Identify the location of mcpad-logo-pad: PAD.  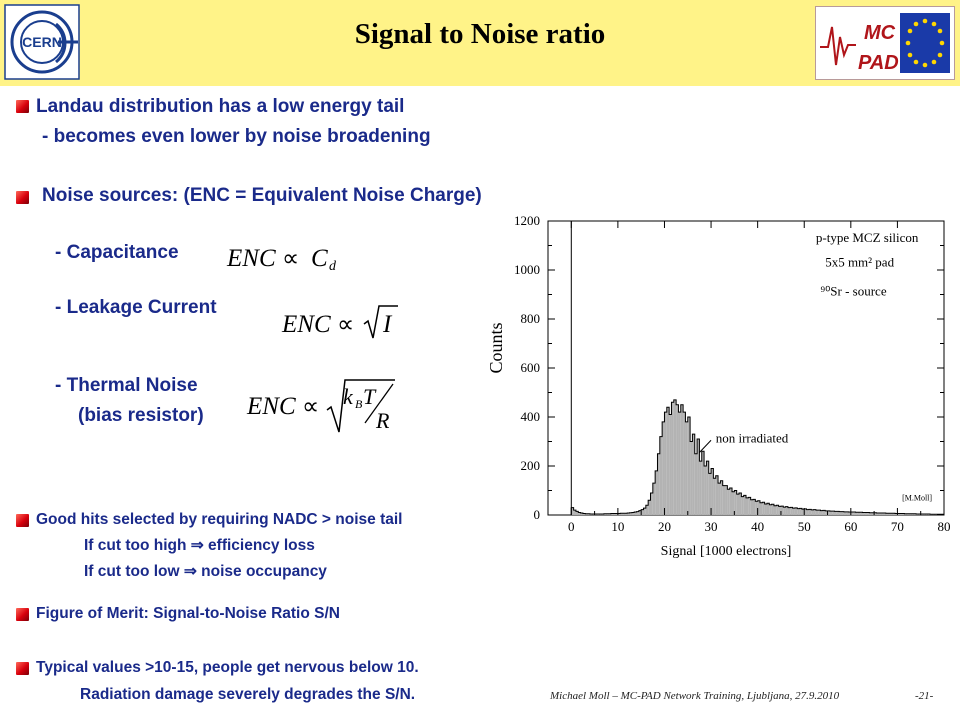
(878, 63).